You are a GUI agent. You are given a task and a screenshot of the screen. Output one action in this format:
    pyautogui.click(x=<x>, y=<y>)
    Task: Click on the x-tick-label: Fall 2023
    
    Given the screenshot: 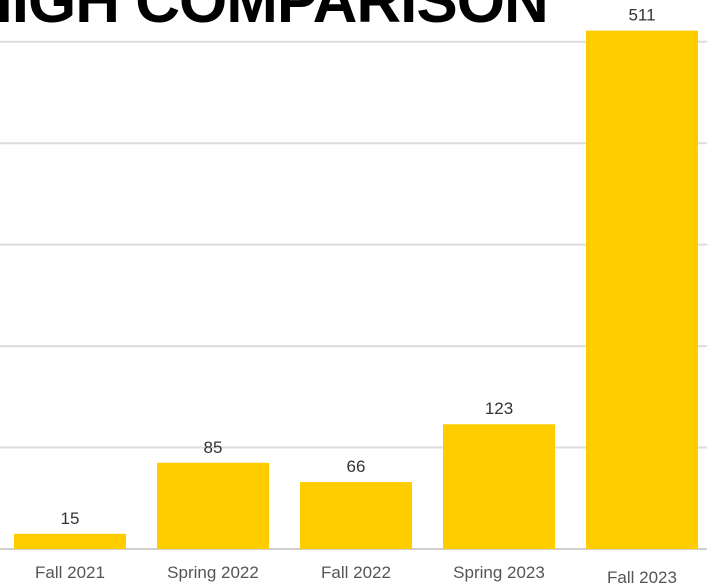 What is the action you would take?
    pyautogui.click(x=642, y=577)
    